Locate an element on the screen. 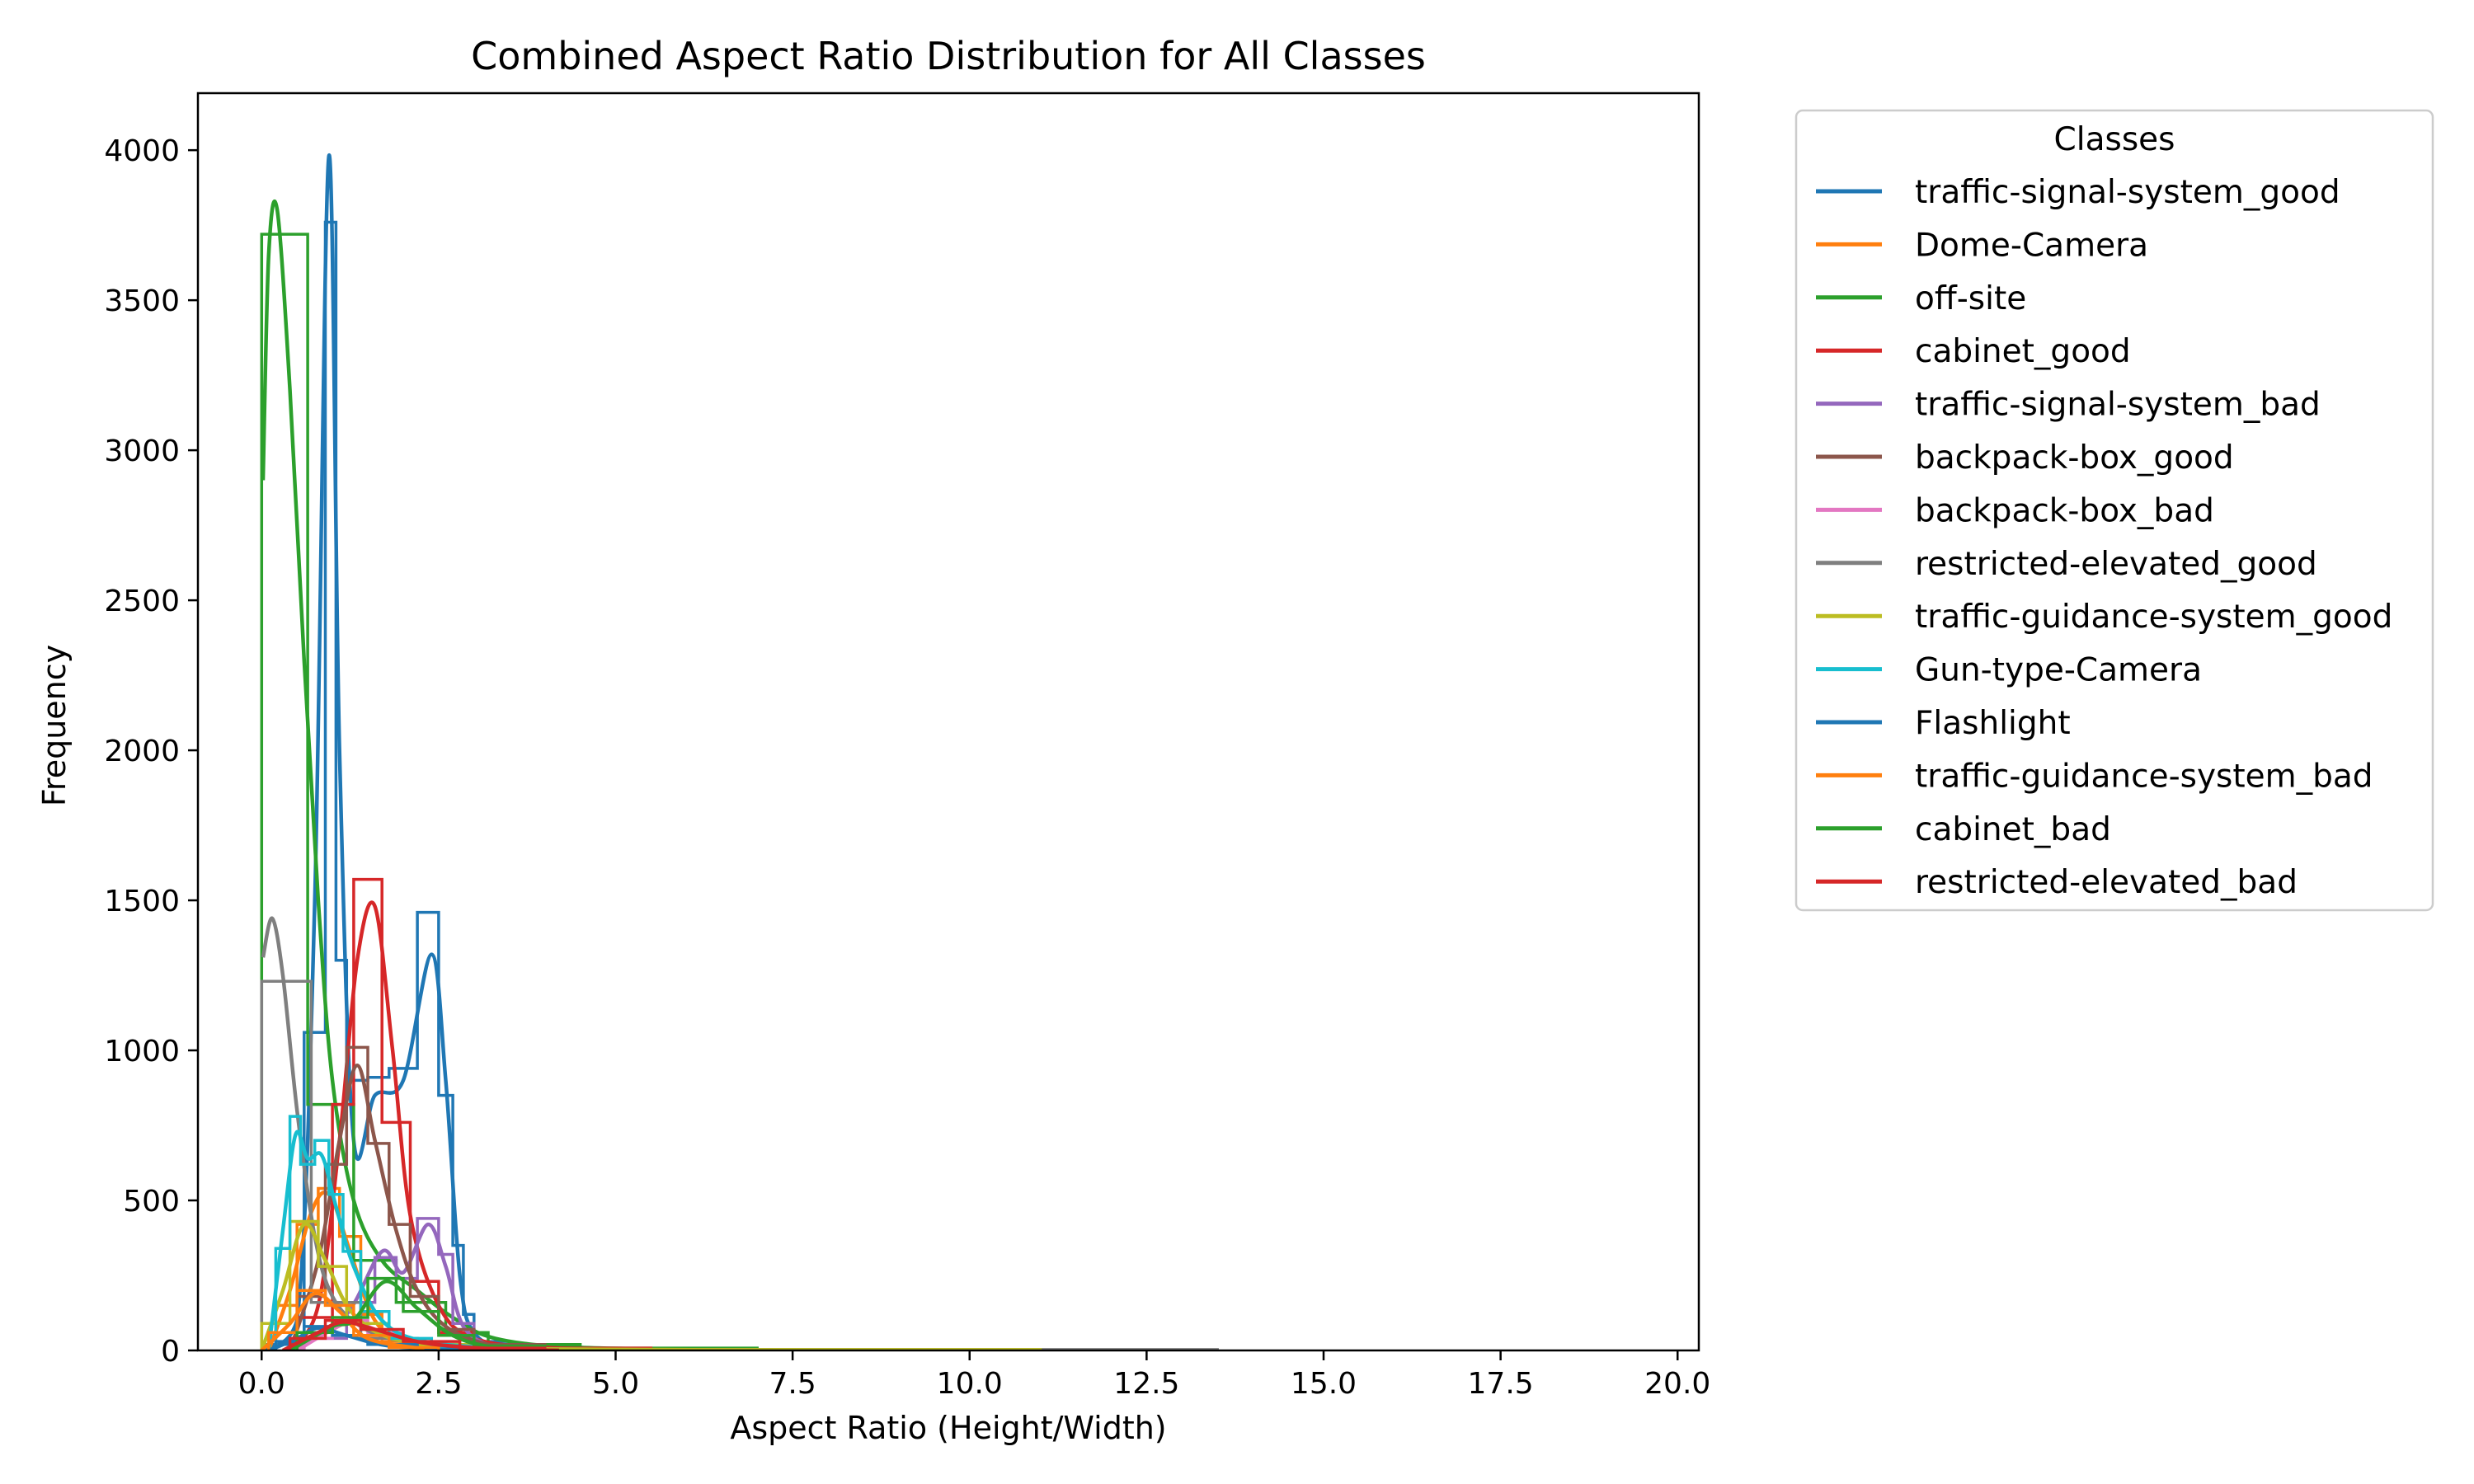 The image size is (2474, 1484). legend-label: Flashlight is located at coordinates (1993, 723).